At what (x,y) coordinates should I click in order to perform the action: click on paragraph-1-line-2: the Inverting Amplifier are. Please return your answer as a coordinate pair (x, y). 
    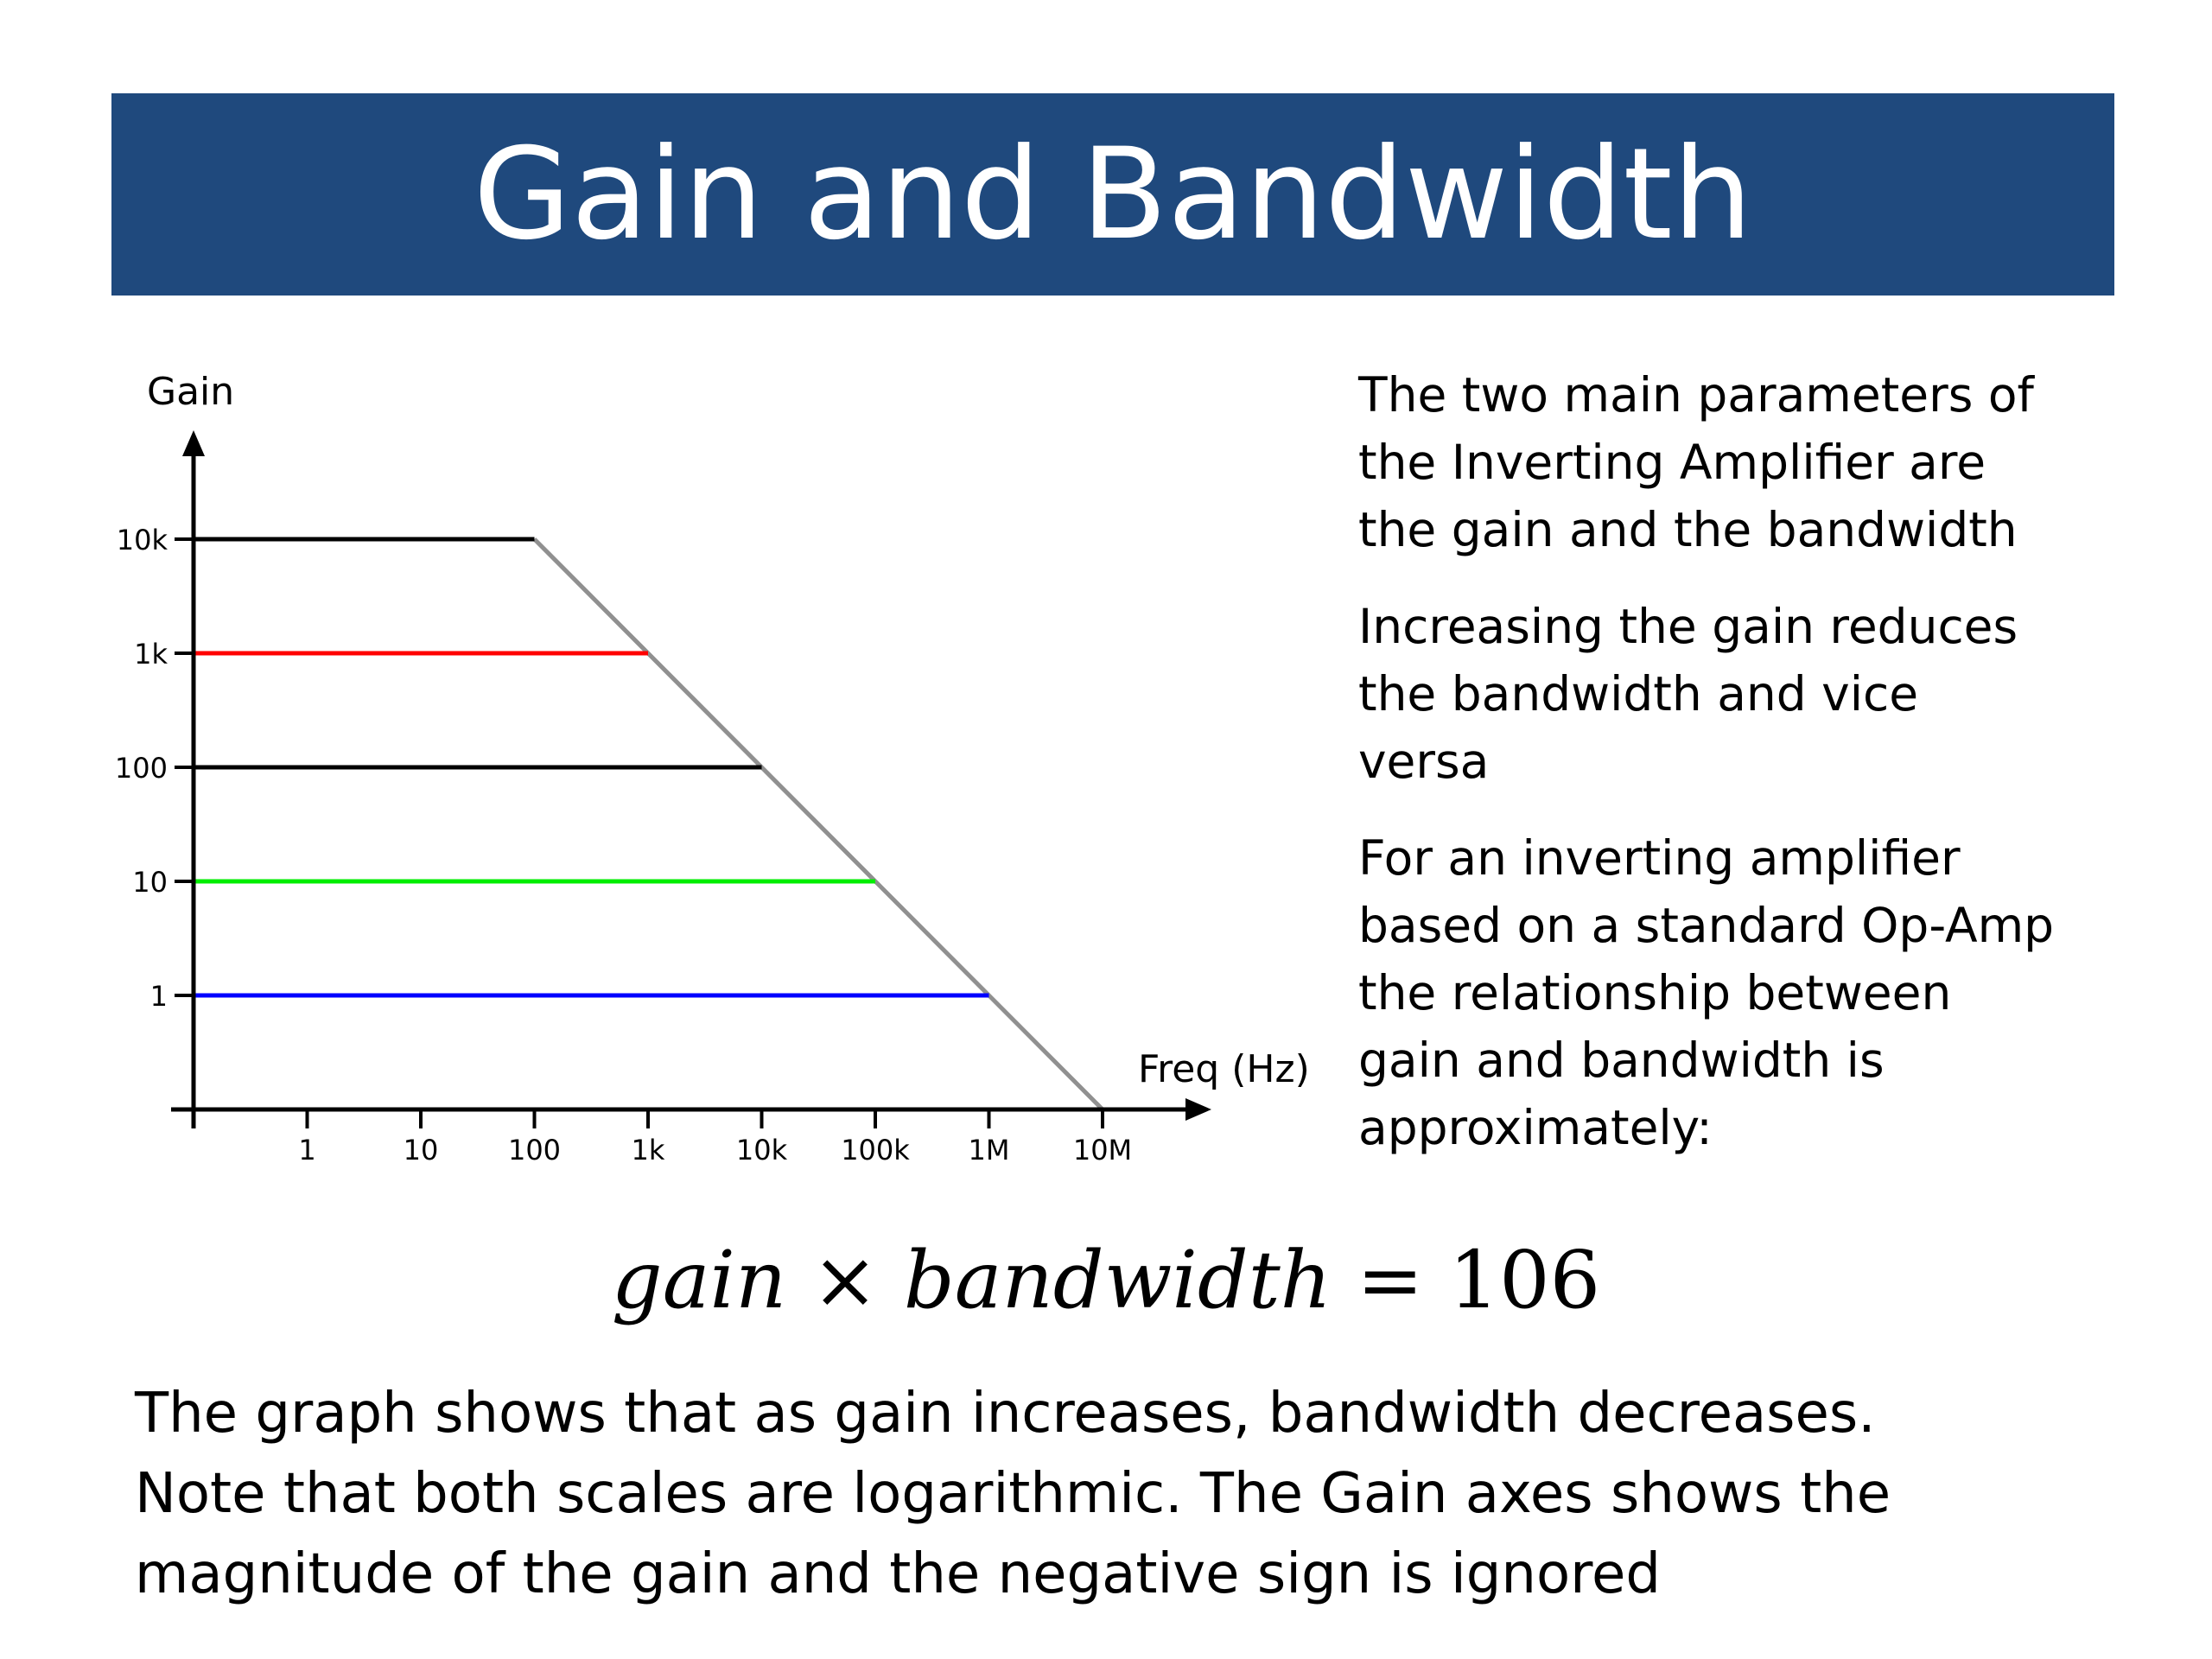
    Looking at the image, I should click on (1672, 462).